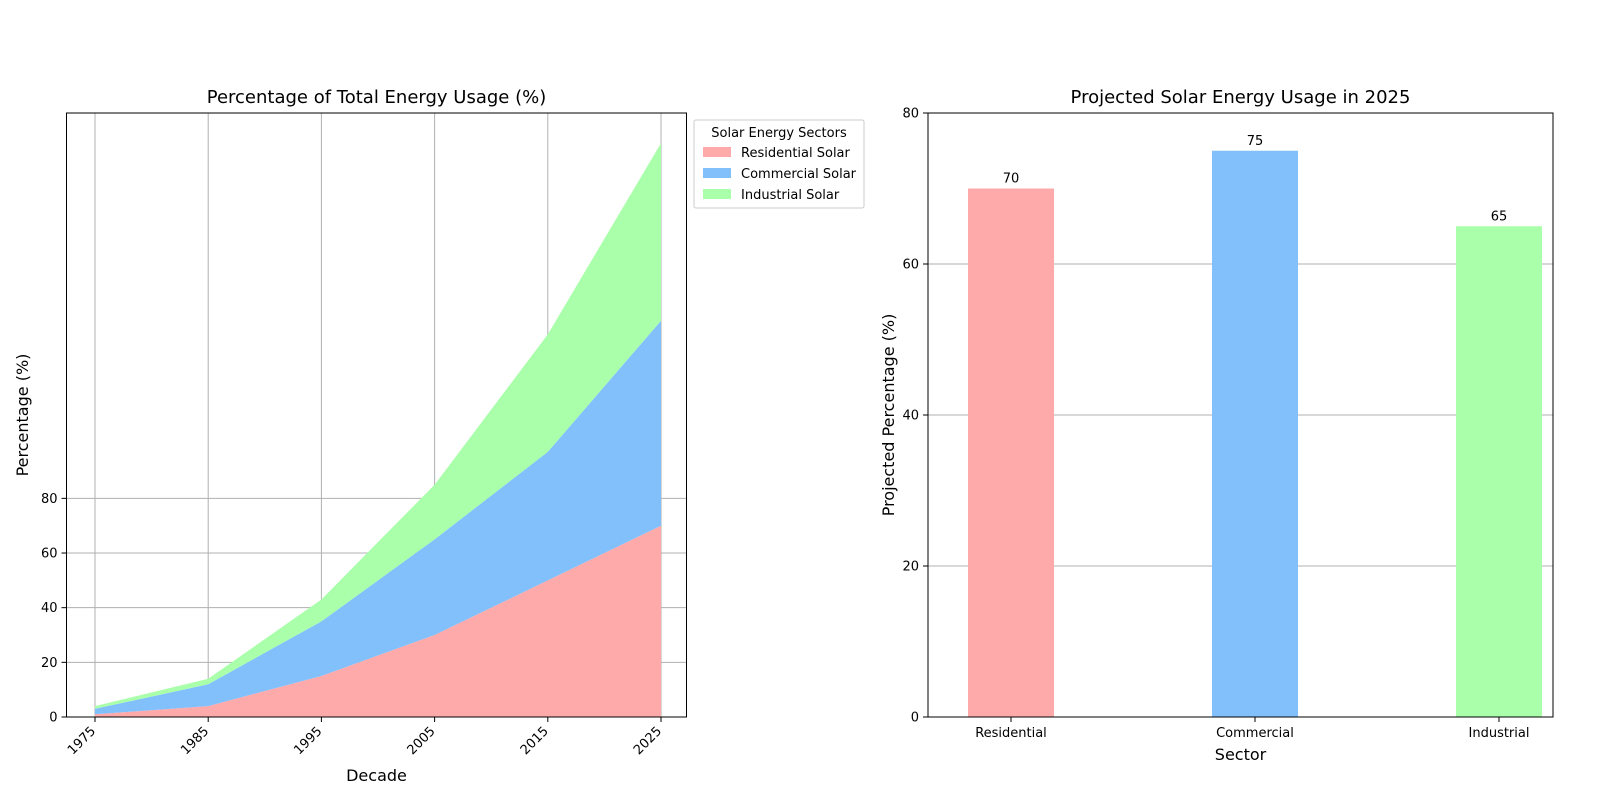  Describe the element at coordinates (1499, 471) in the screenshot. I see `bar-industrial` at that location.